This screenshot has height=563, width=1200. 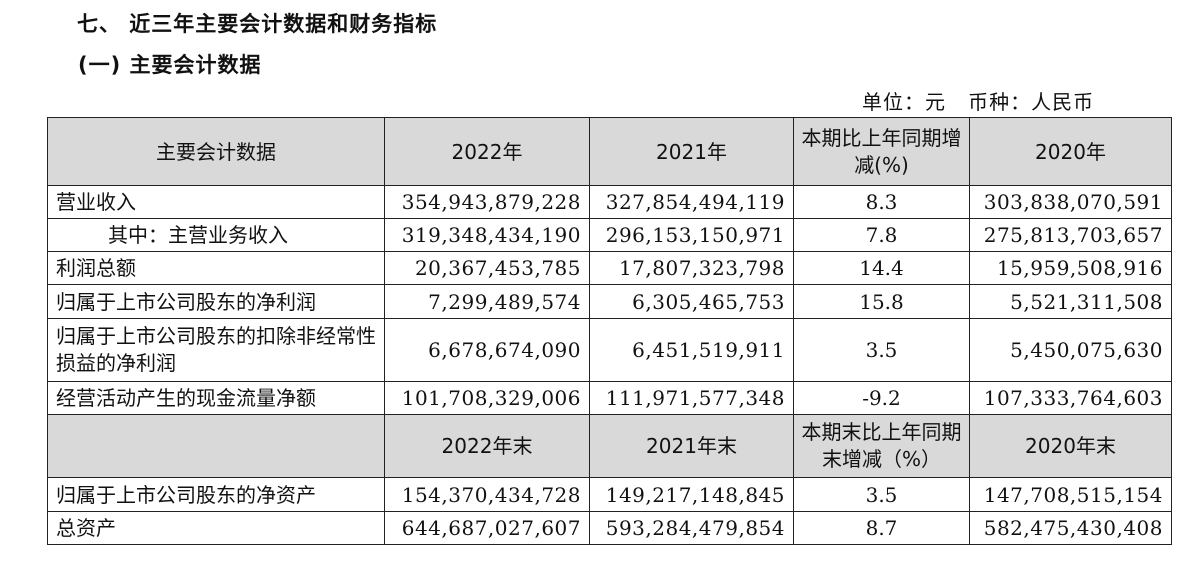 I want to click on row-label: 总资产, so click(x=216, y=528).